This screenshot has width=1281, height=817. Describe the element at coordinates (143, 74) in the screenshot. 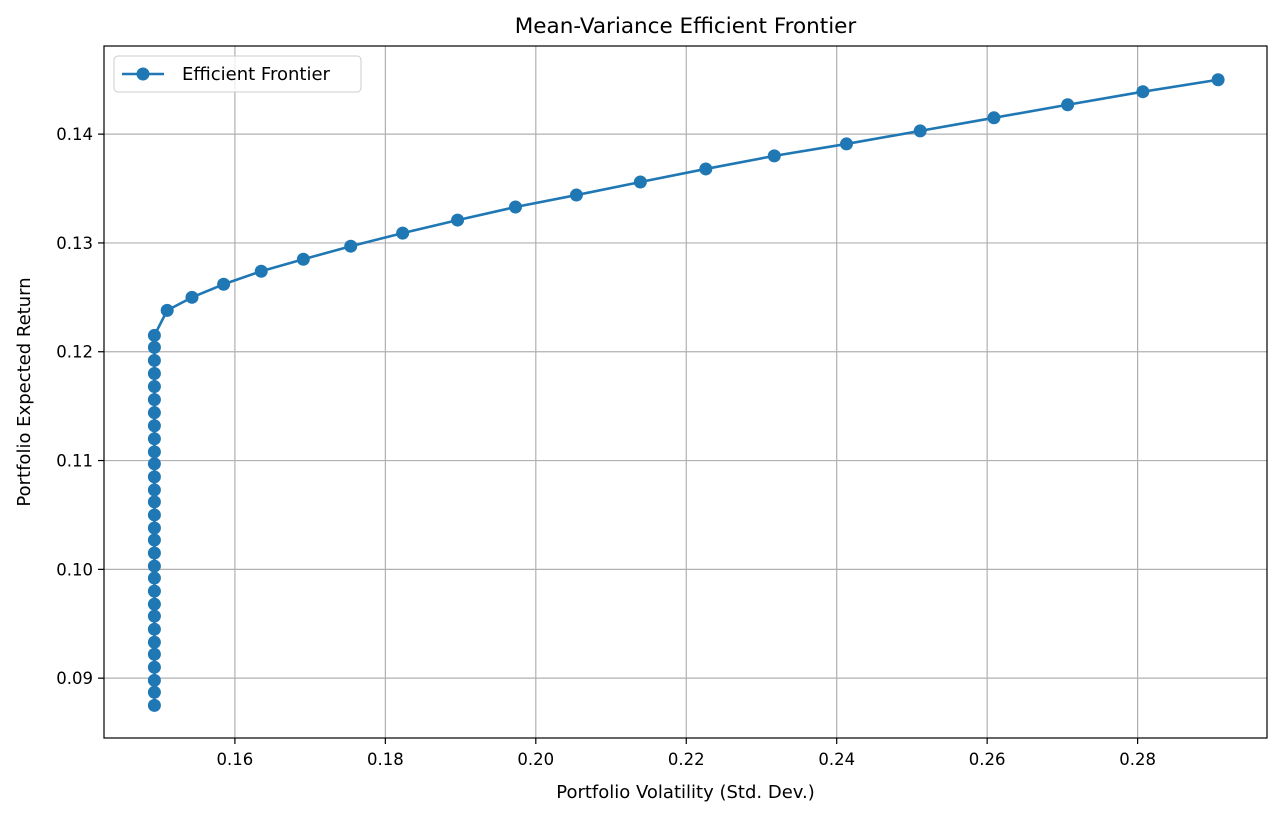

I see `legend-circle-marker` at that location.